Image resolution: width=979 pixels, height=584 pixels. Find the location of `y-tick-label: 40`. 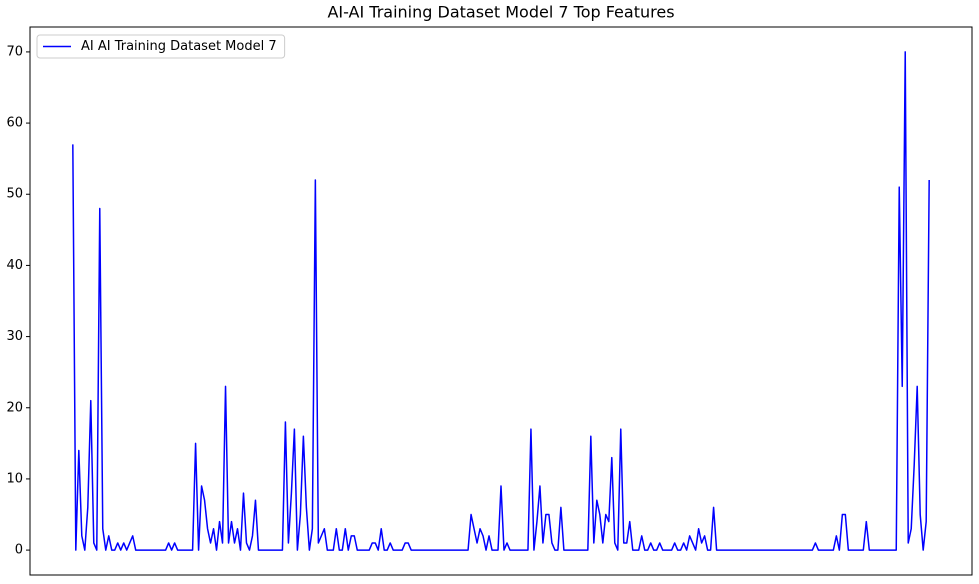

y-tick-label: 40 is located at coordinates (14, 265).